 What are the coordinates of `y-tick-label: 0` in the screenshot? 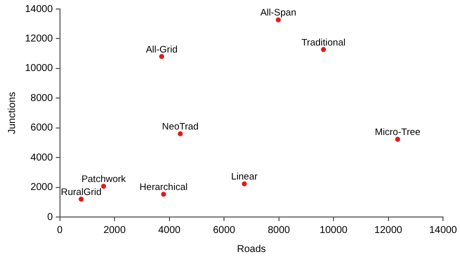 It's located at (50, 217).